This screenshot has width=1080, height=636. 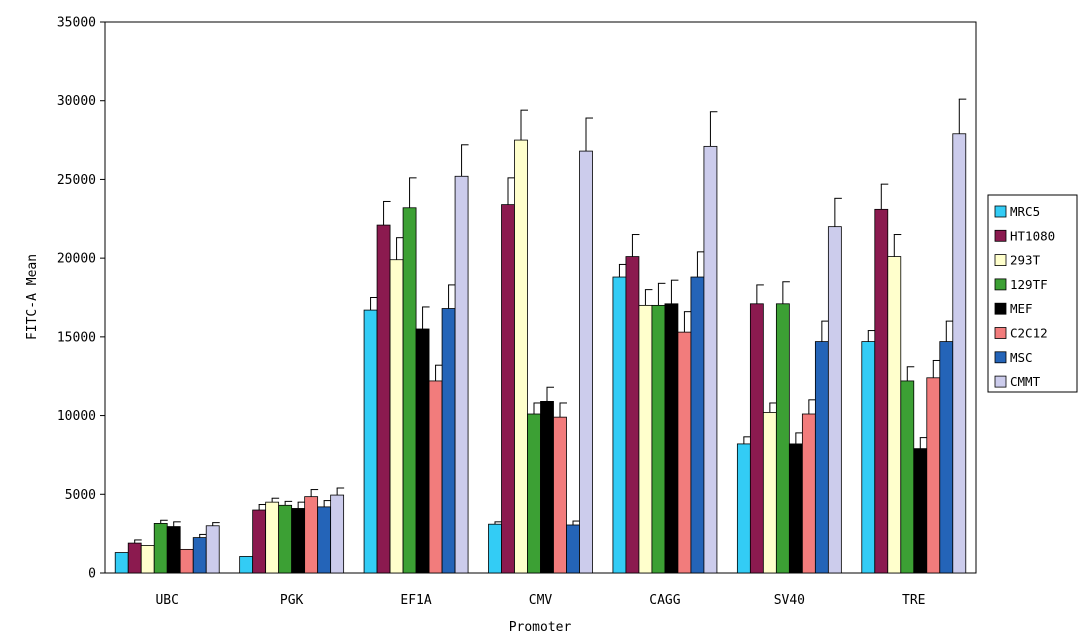 What do you see at coordinates (422, 451) in the screenshot?
I see `bar-mef-ef1a` at bounding box center [422, 451].